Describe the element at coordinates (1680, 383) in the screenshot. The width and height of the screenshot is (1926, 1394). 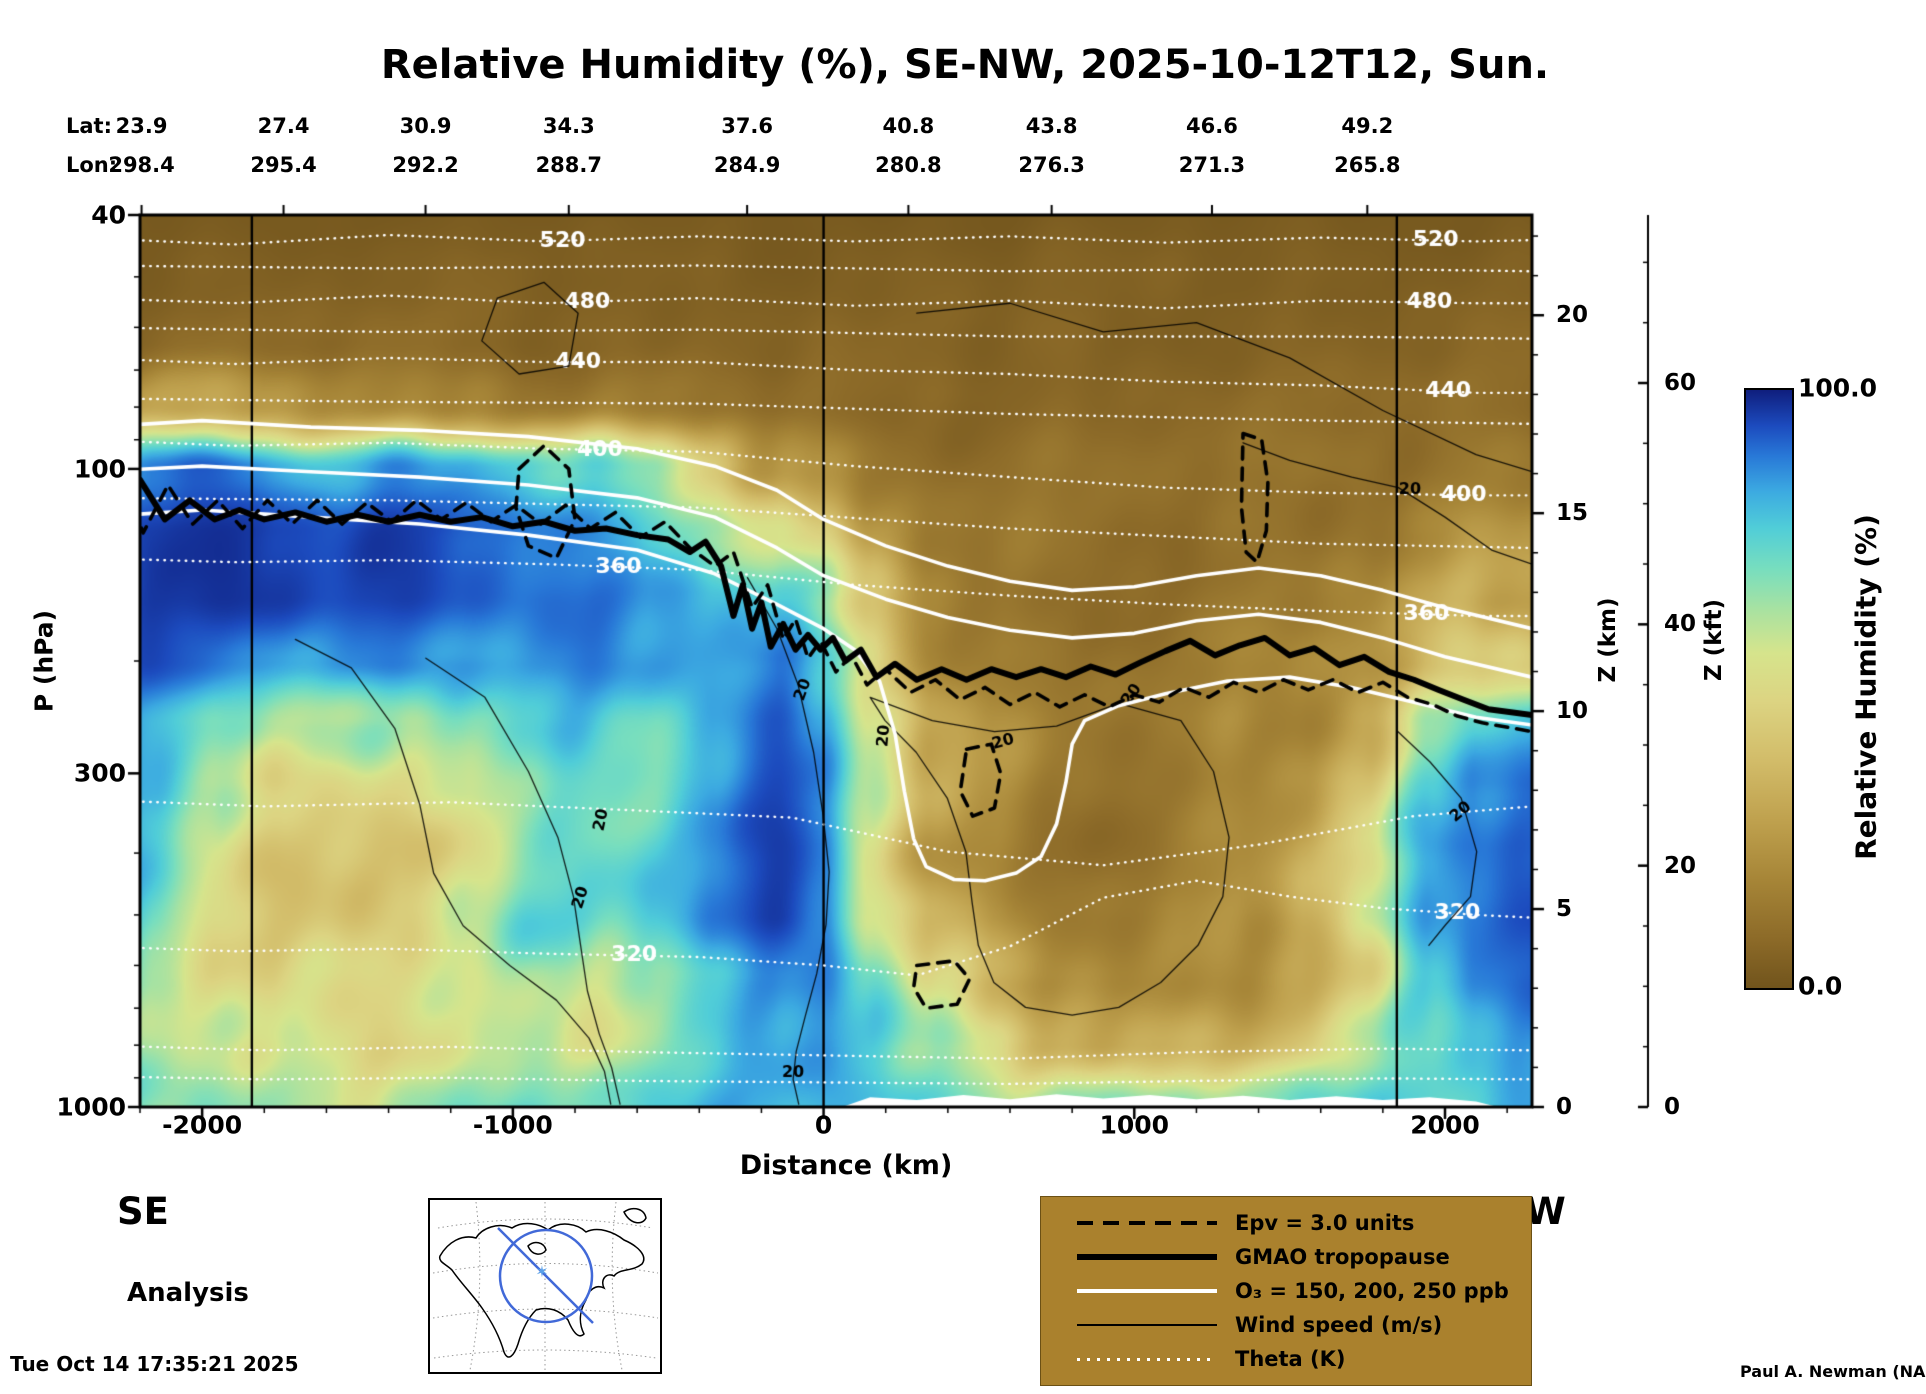
I see `z-kft-tick-label: 60` at that location.